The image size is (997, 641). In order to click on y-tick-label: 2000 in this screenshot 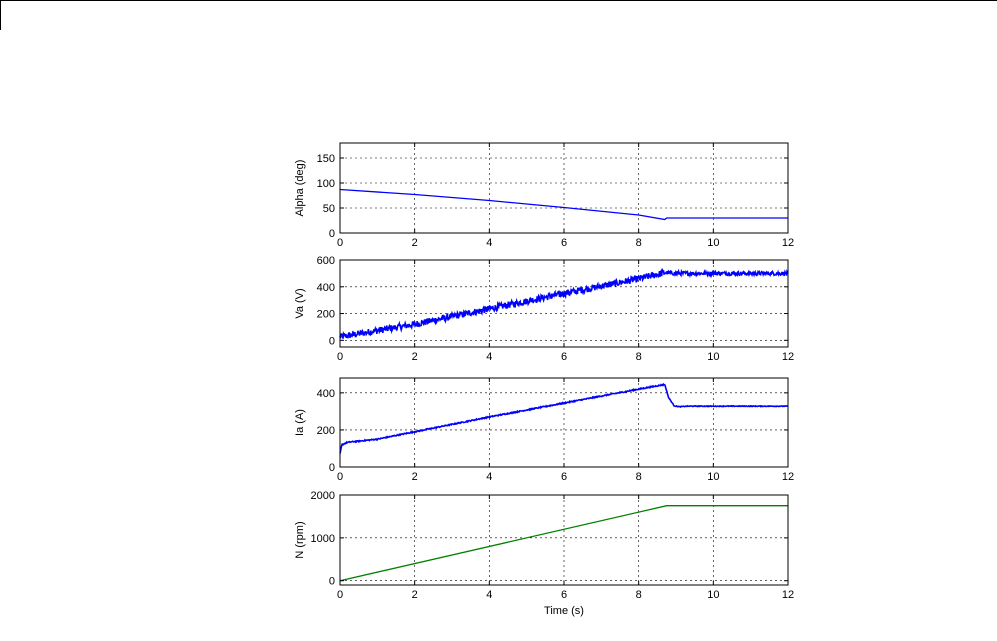, I will do `click(323, 496)`.